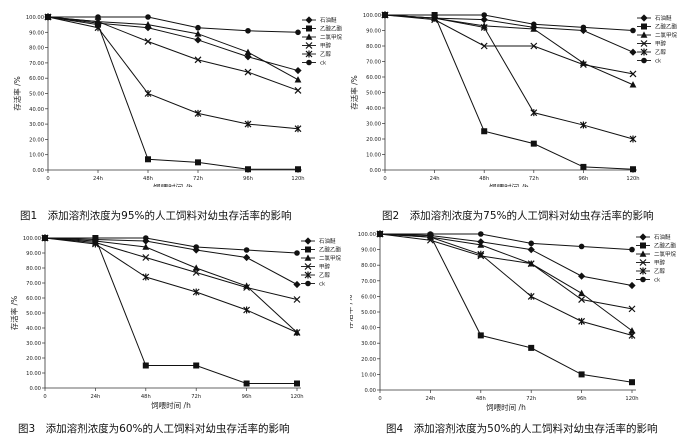 The image size is (700, 448). I want to click on figure-3-caption: 图3 添加溶剂浓度为60%的人工饲料对幼虫存活率的影响, so click(154, 429).